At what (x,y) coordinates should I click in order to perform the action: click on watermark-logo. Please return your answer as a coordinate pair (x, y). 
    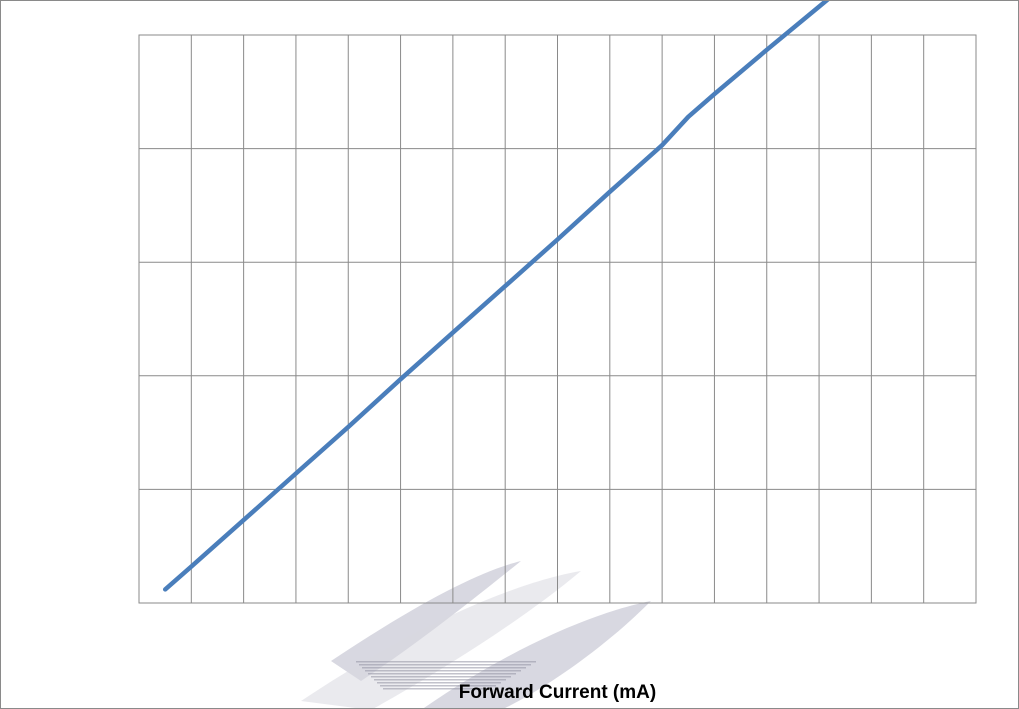
    Looking at the image, I should click on (476, 634).